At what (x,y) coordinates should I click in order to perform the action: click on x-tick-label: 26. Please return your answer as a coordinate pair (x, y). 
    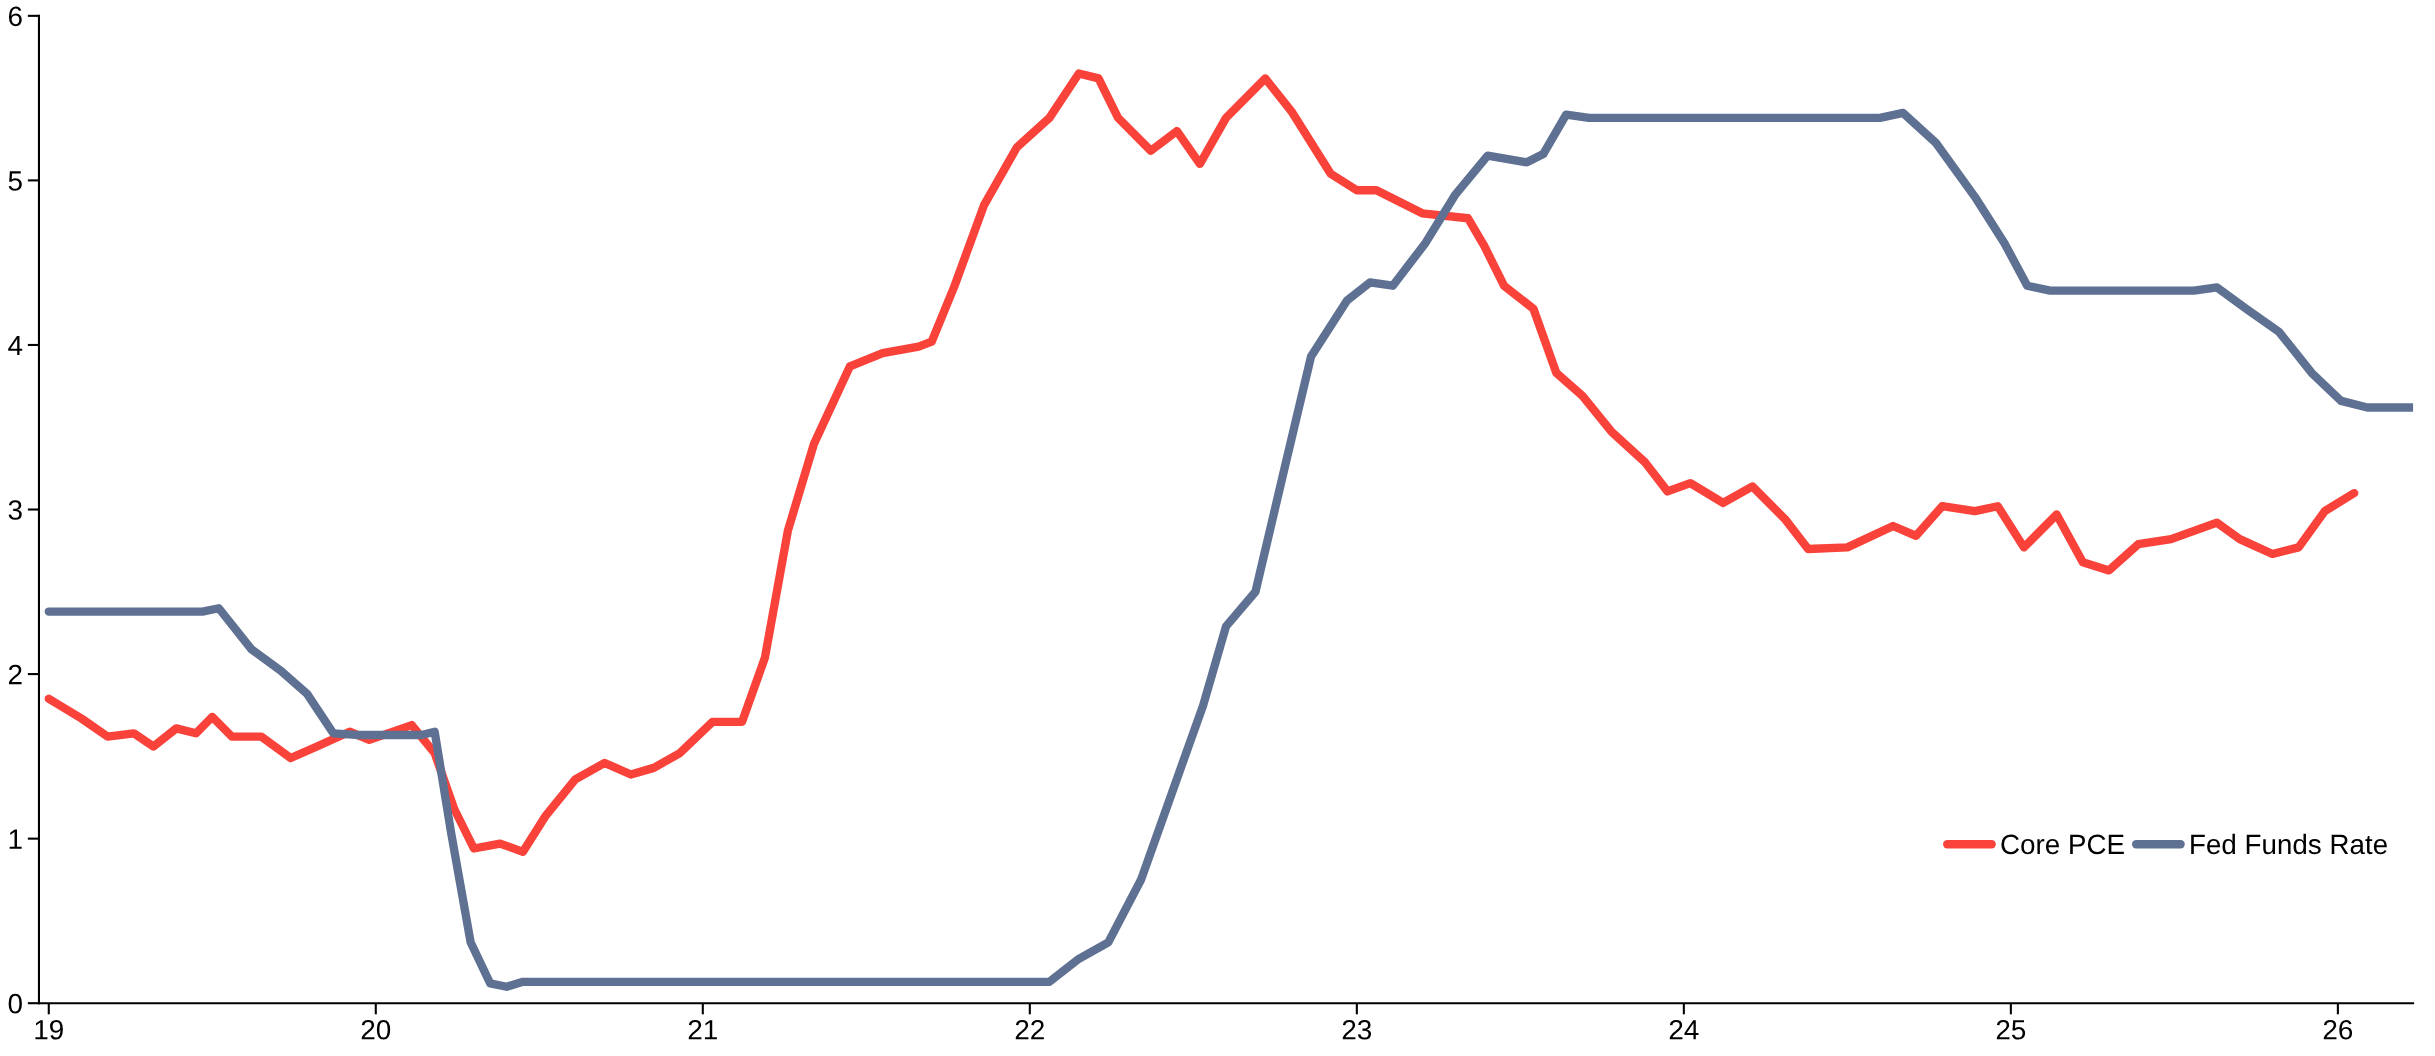
    Looking at the image, I should click on (2338, 1029).